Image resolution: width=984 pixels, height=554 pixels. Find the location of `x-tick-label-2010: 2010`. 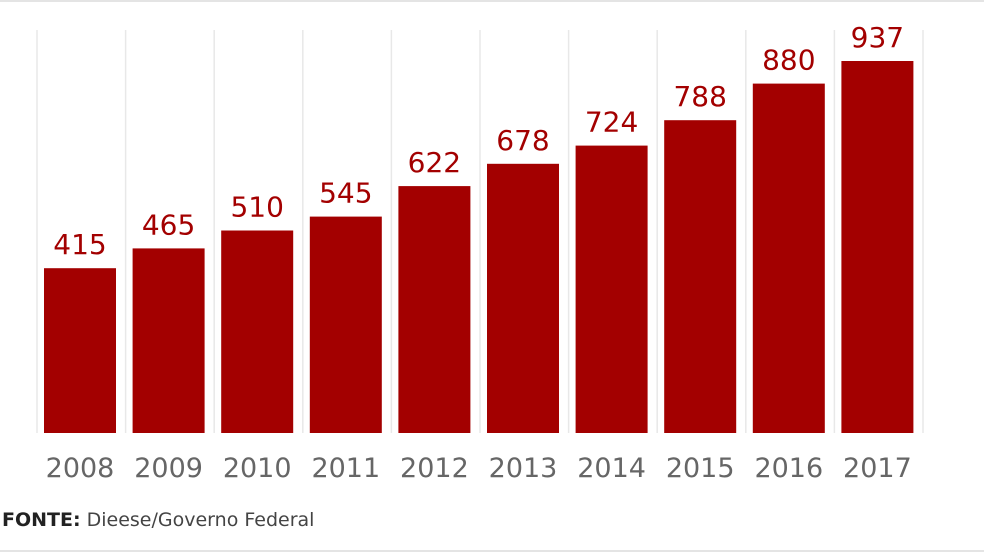

x-tick-label-2010: 2010 is located at coordinates (257, 468).